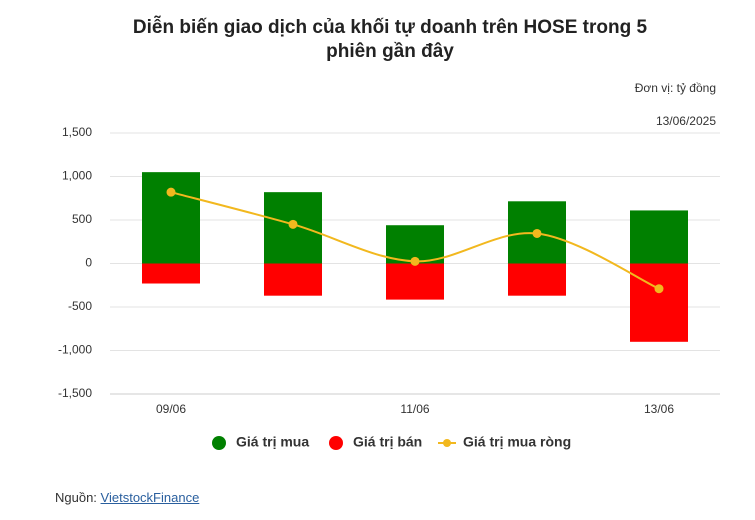  I want to click on y-tick-label: -500, so click(80, 306).